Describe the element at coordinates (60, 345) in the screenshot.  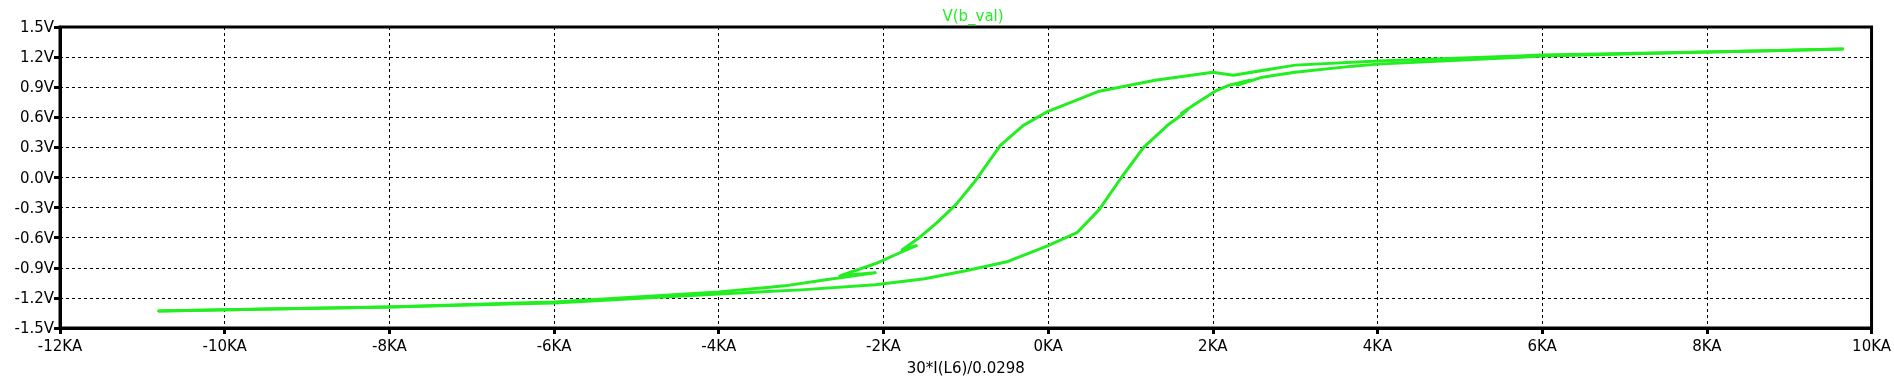
I see `x-tick-label: -12KA` at that location.